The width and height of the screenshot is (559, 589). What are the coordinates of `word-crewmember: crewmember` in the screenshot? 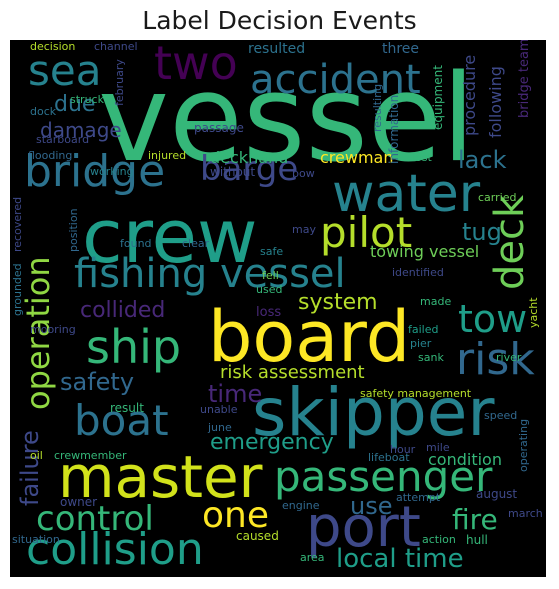 It's located at (90, 455).